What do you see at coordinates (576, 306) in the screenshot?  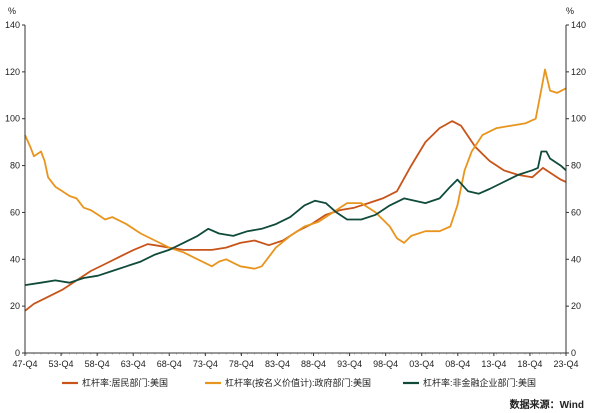 I see `y-tick-label-right: 20` at bounding box center [576, 306].